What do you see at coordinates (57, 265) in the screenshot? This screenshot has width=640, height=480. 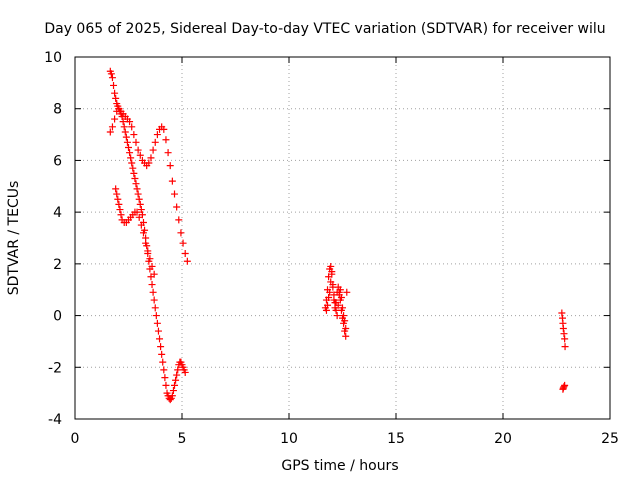 I see `y-tick-label: 2` at bounding box center [57, 265].